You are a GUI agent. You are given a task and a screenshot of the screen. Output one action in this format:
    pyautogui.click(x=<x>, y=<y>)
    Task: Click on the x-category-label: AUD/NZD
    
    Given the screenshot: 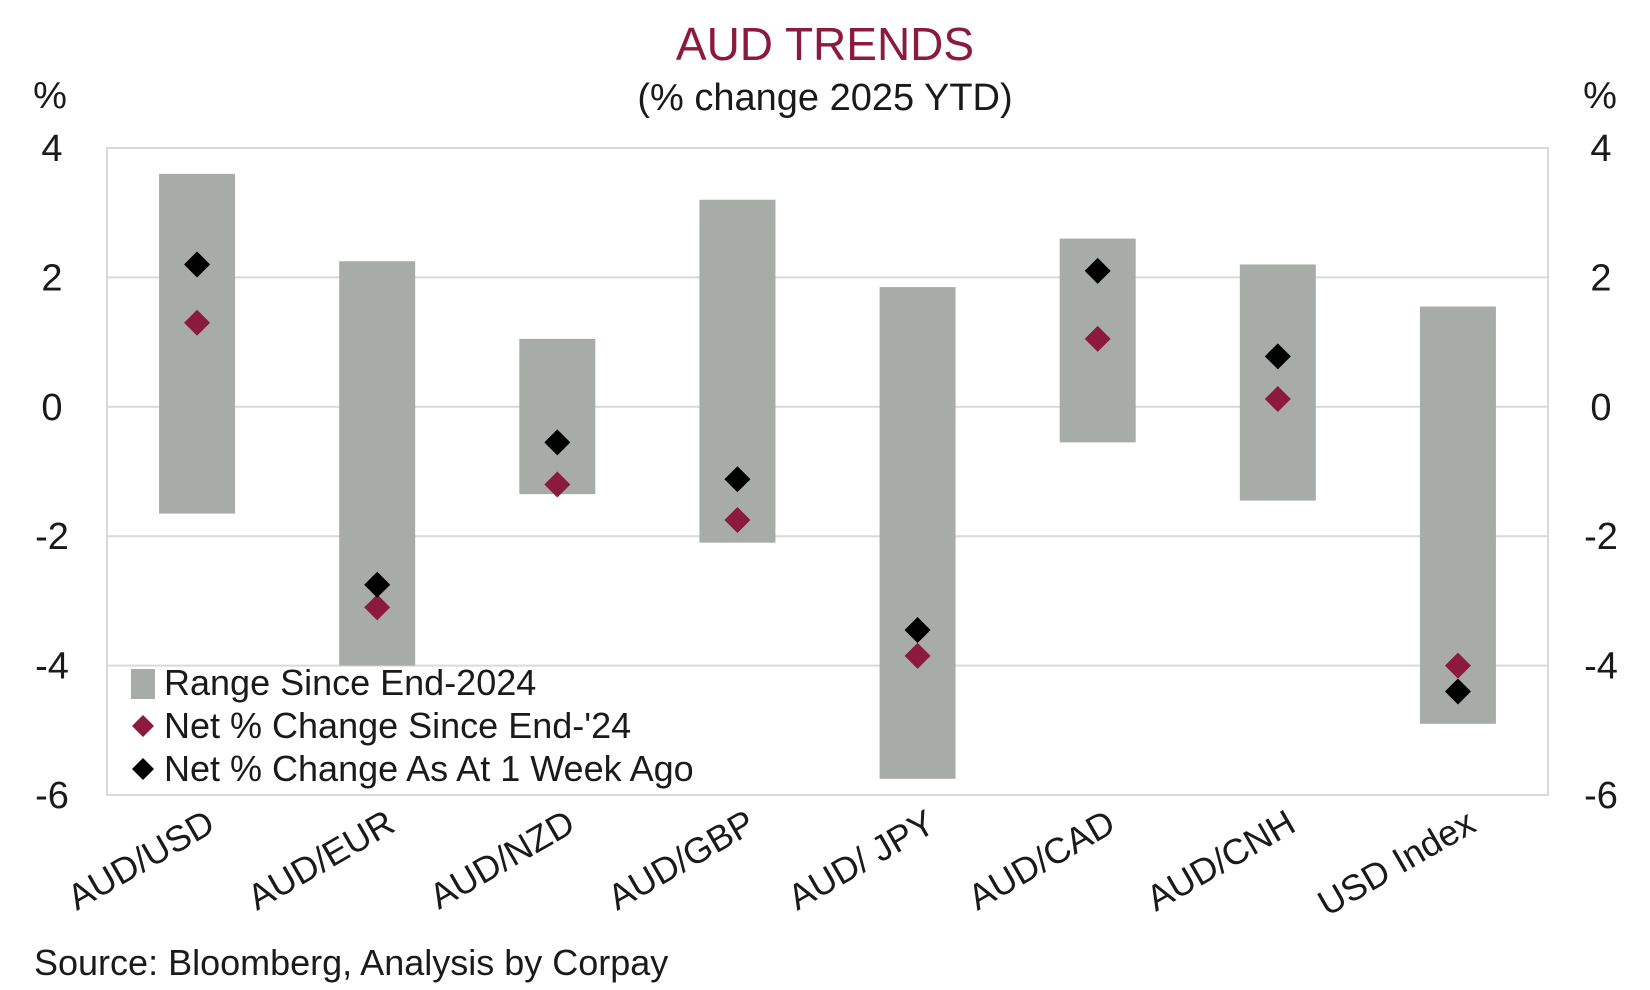 What is the action you would take?
    pyautogui.click(x=501, y=859)
    